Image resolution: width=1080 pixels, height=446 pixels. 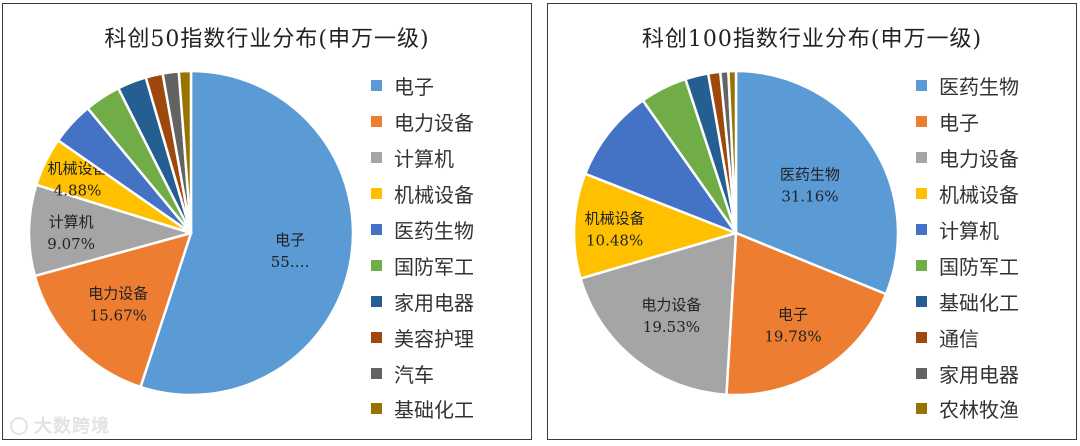 I want to click on legend: 电子电力设备计算机机械设备医药生物国防军工家用电器美容护理汽车基础化工, so click(x=422, y=247).